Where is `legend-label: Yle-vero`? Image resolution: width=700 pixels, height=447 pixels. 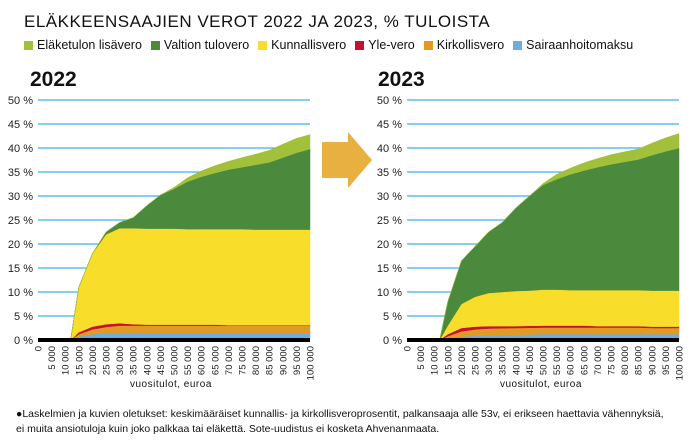 legend-label: Yle-vero is located at coordinates (391, 45).